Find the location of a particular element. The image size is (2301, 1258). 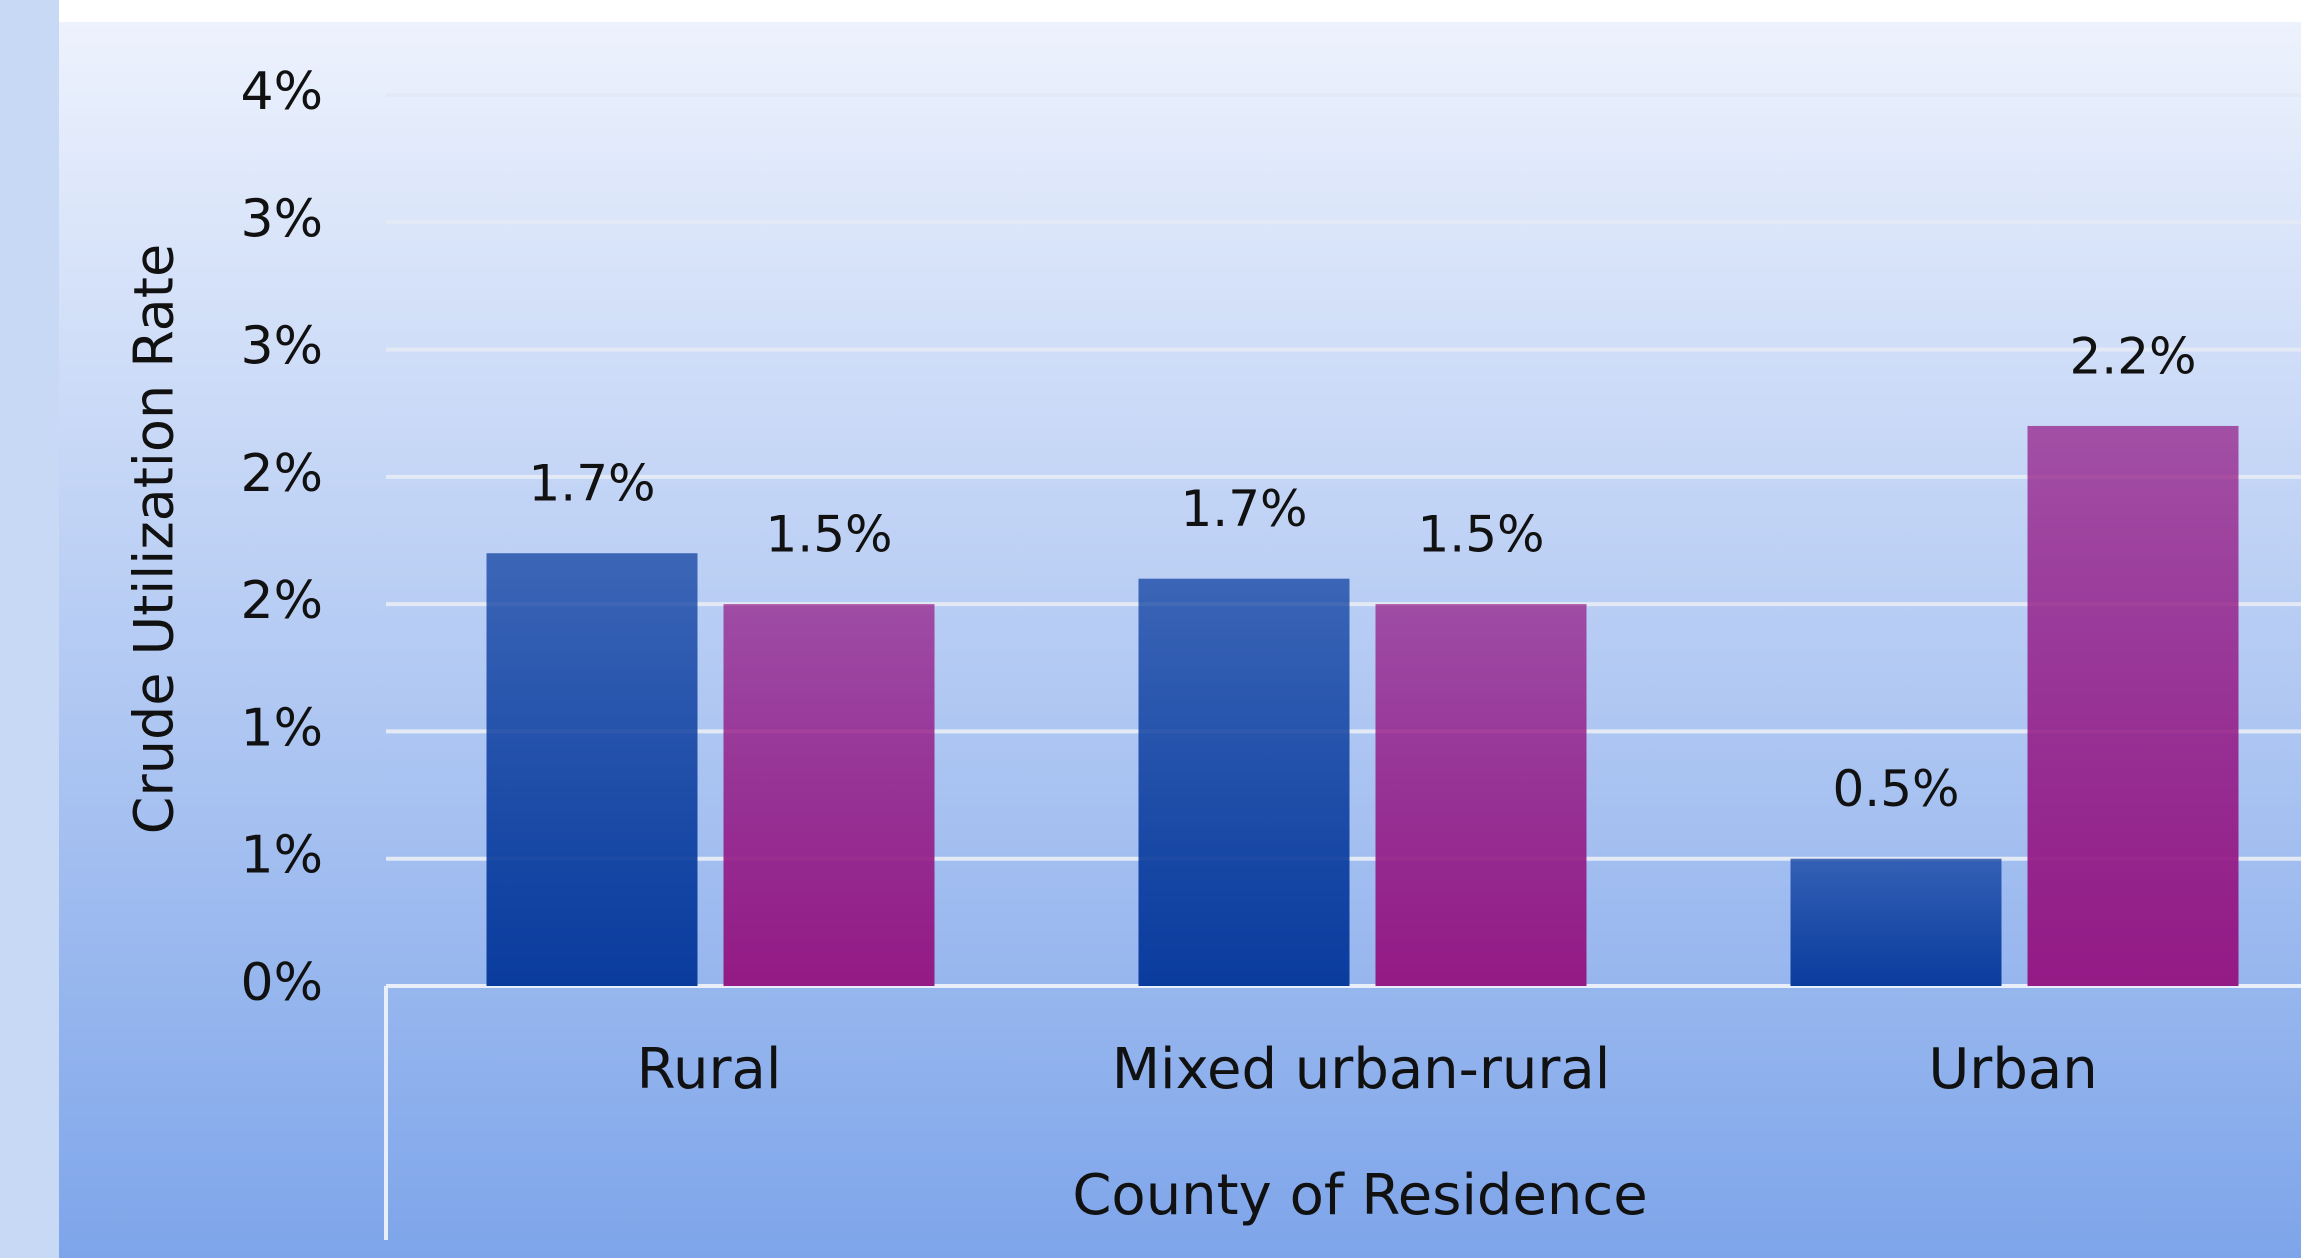

data-label: 0.5% is located at coordinates (1895, 789).